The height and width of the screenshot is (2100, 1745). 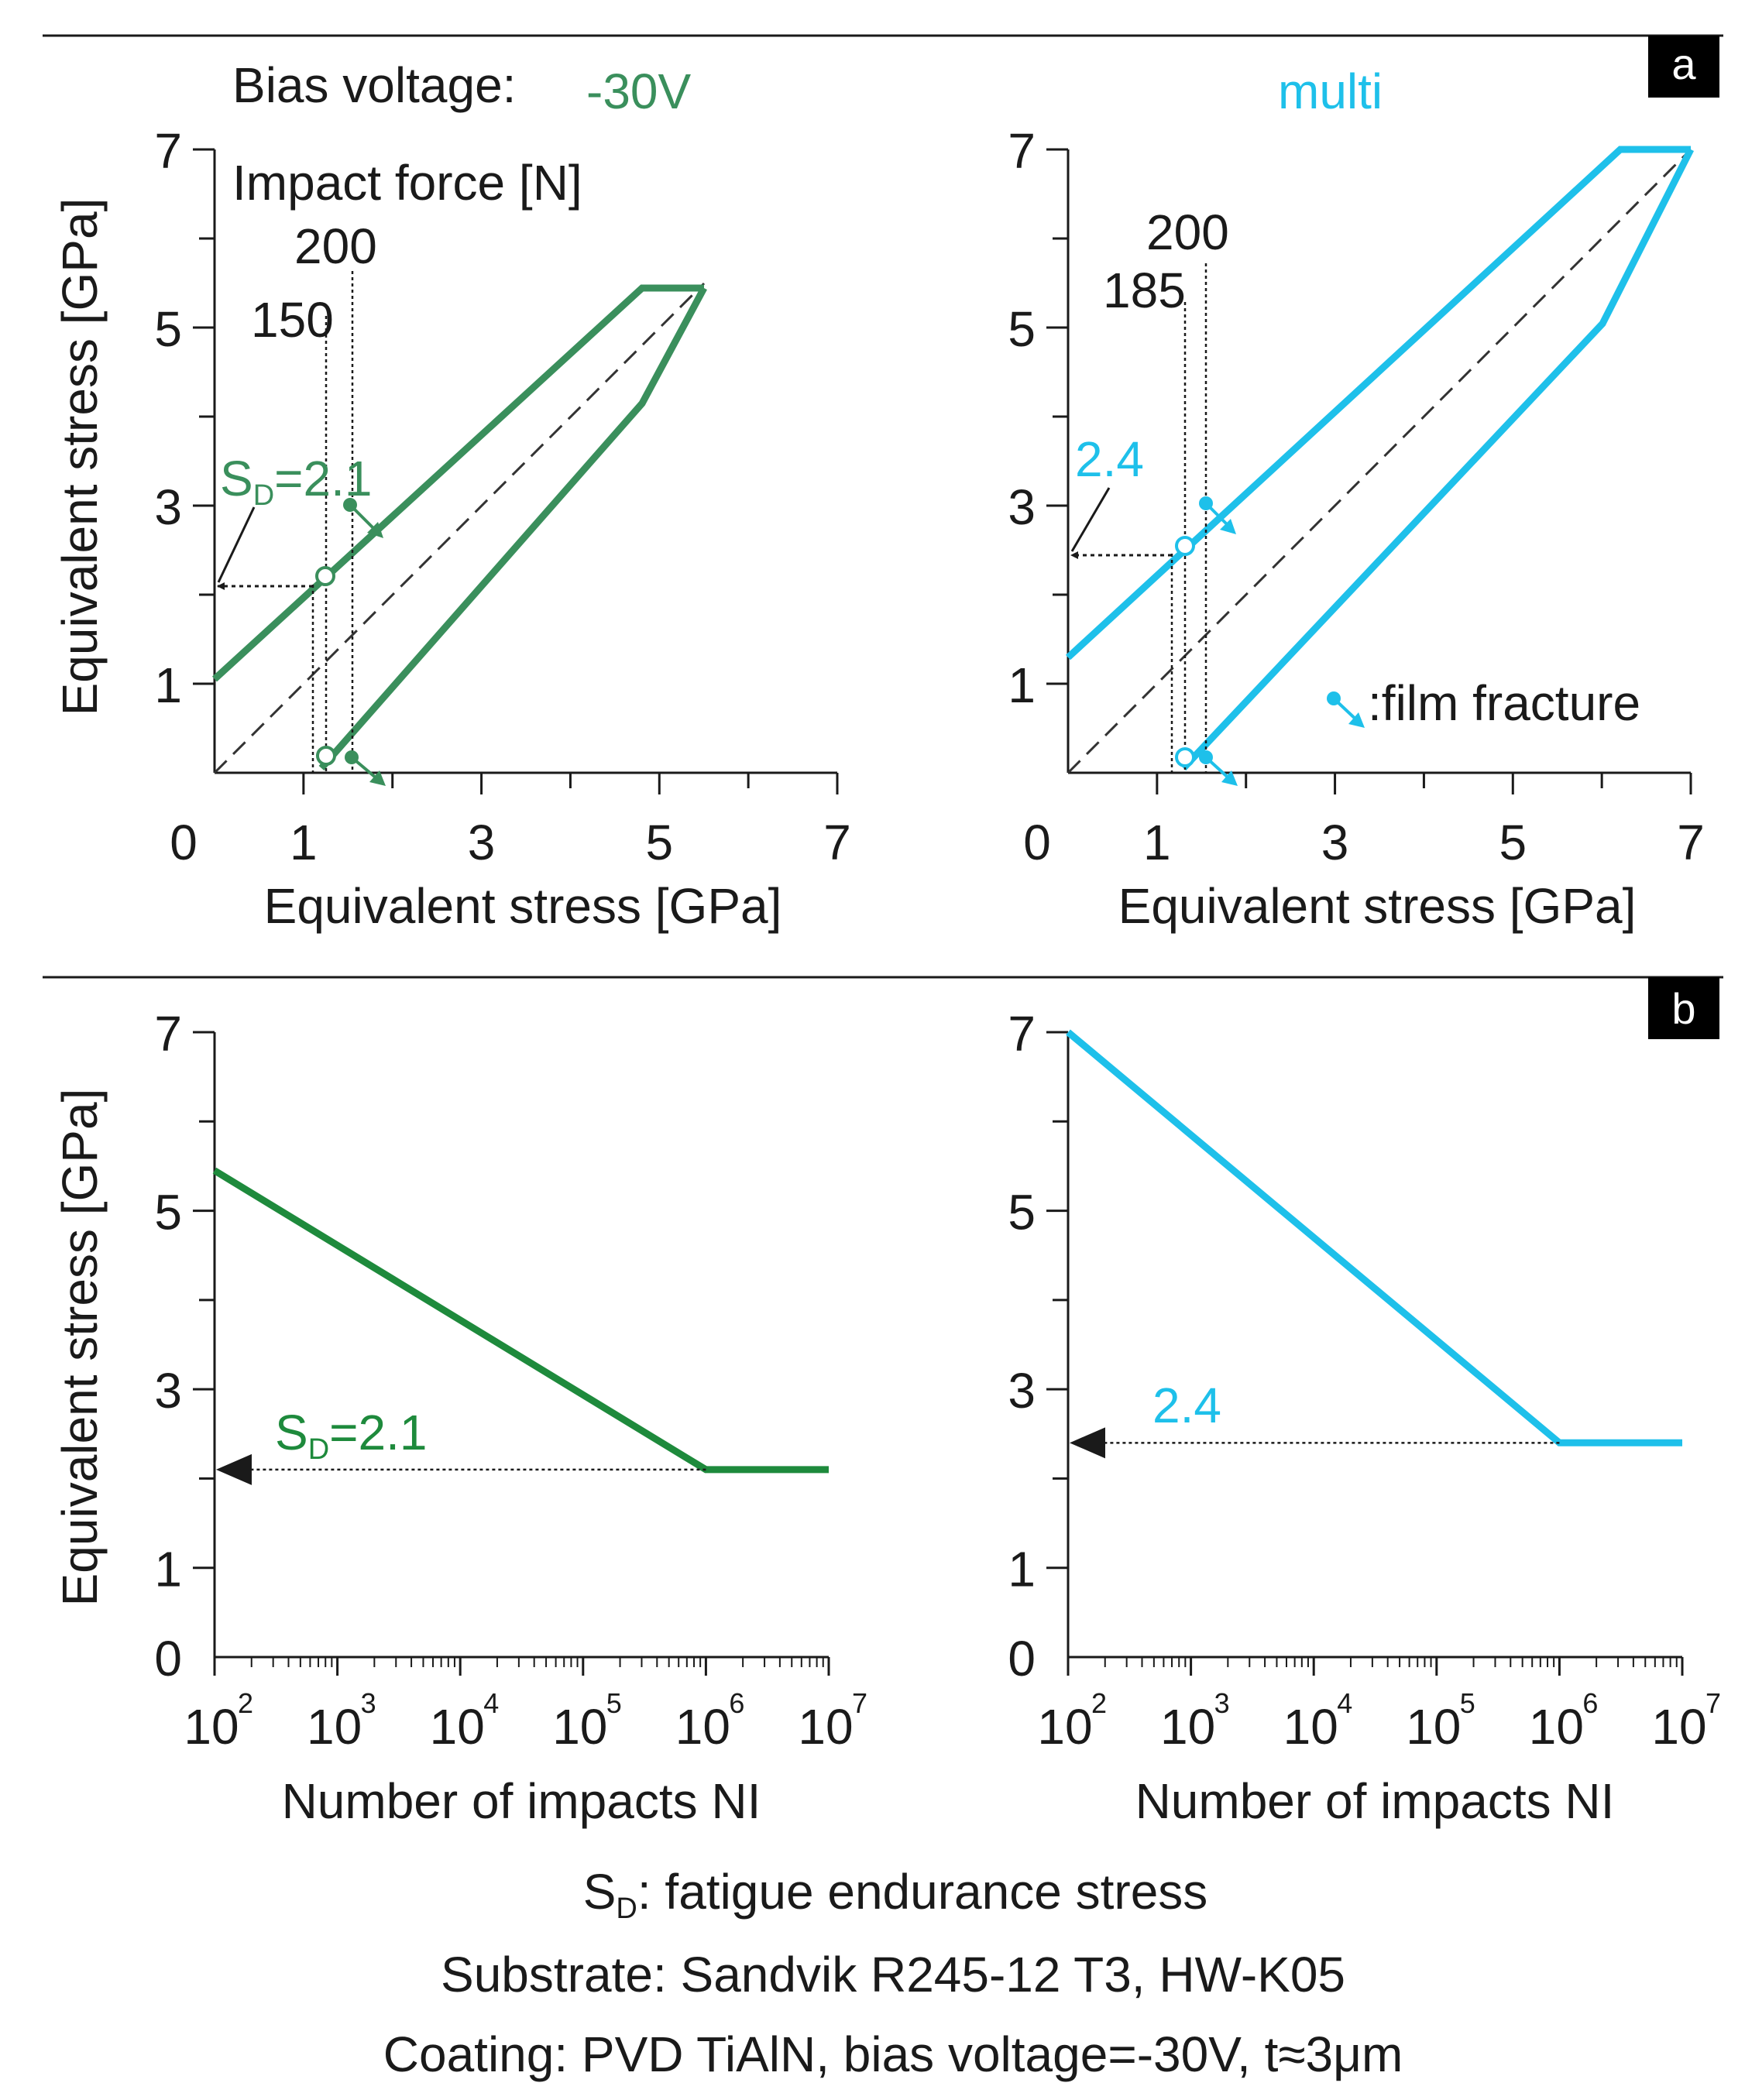 What do you see at coordinates (893, 1974) in the screenshot?
I see `footer-line-2: Substrate: Sandvik R245-12 T3, HW-K05` at bounding box center [893, 1974].